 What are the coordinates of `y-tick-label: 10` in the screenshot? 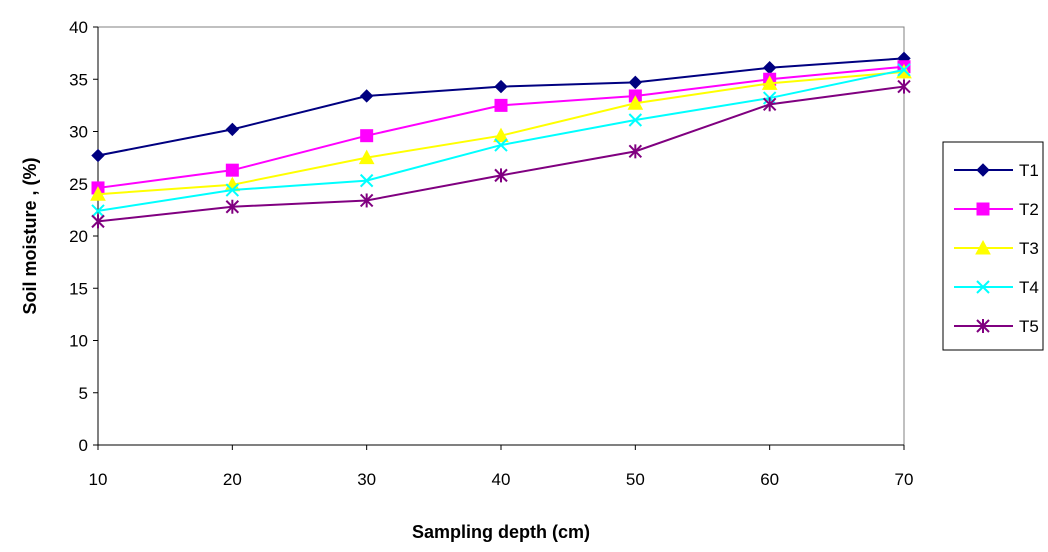 It's located at (78, 341).